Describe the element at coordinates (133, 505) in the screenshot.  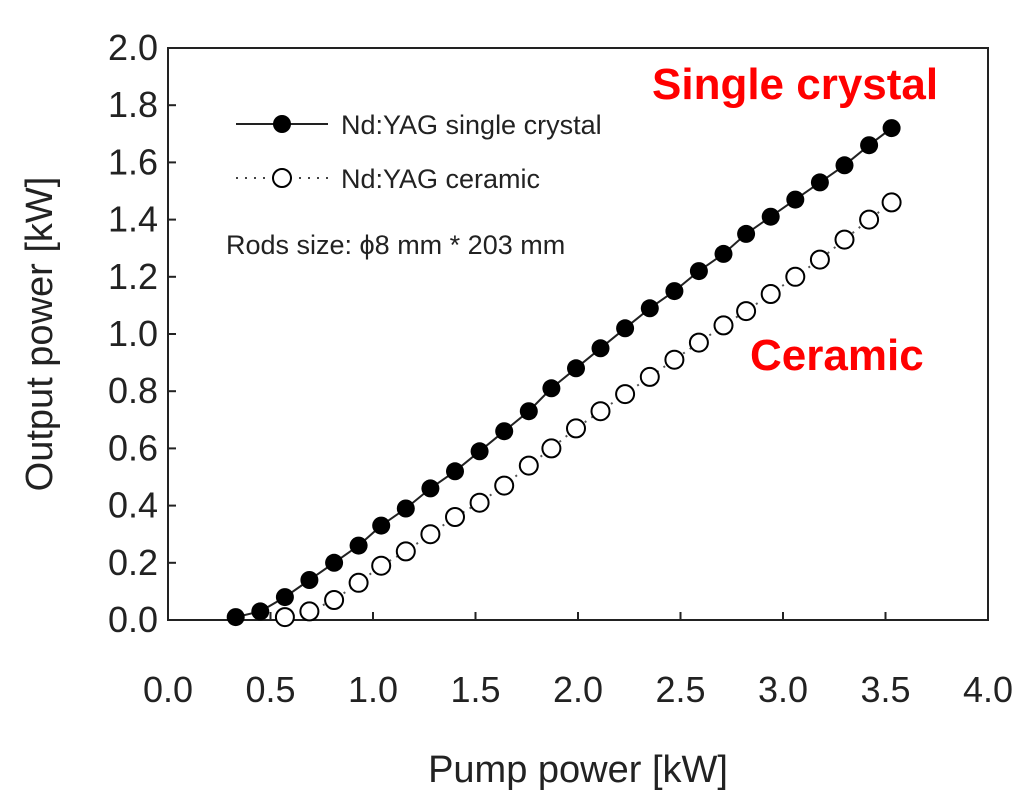
I see `y-tick-label: 0.4` at that location.